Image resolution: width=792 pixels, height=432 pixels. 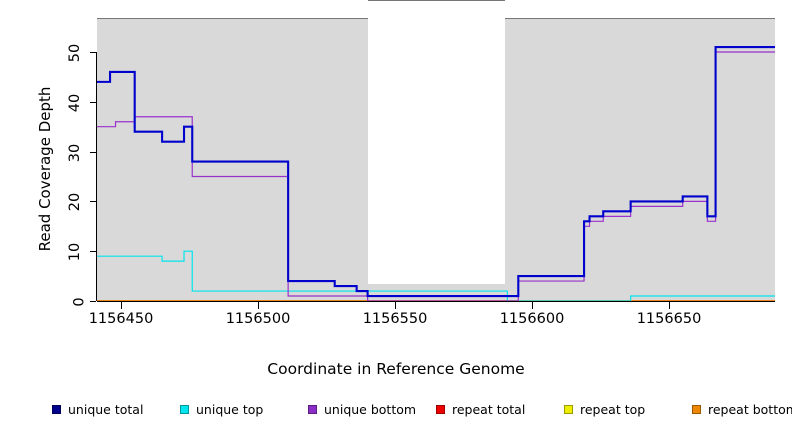 What do you see at coordinates (395, 319) in the screenshot?
I see `x-tick-label: 1156550` at bounding box center [395, 319].